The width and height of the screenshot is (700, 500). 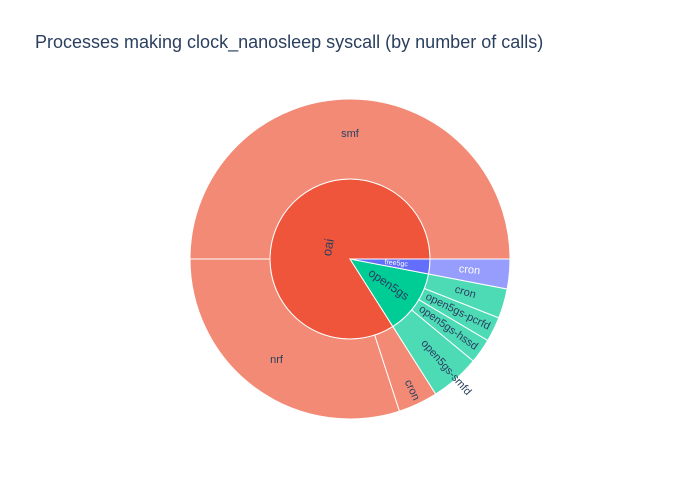 What do you see at coordinates (277, 360) in the screenshot?
I see `label-oai-nrf: nrf` at bounding box center [277, 360].